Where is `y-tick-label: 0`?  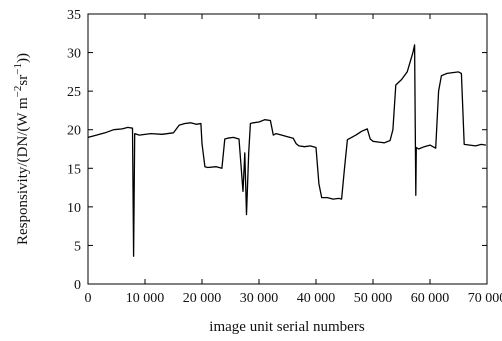 y-tick-label: 0 is located at coordinates (77, 285).